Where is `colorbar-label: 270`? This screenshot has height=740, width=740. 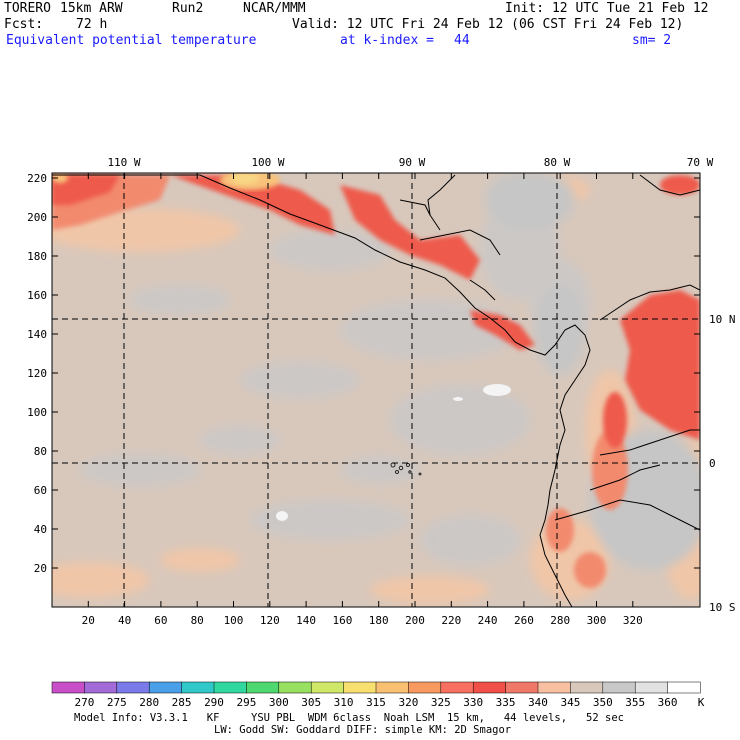
colorbar-label: 270 is located at coordinates (84, 702).